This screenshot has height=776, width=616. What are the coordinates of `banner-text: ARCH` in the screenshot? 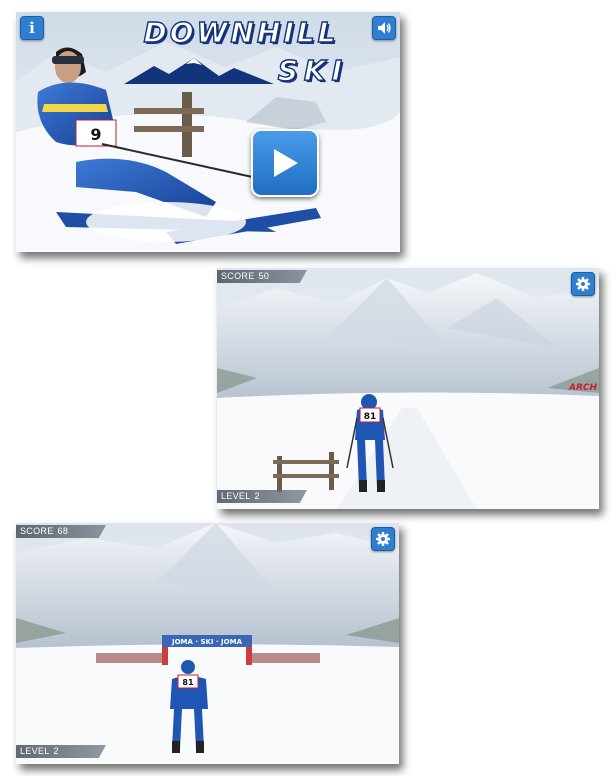 It's located at (583, 388).